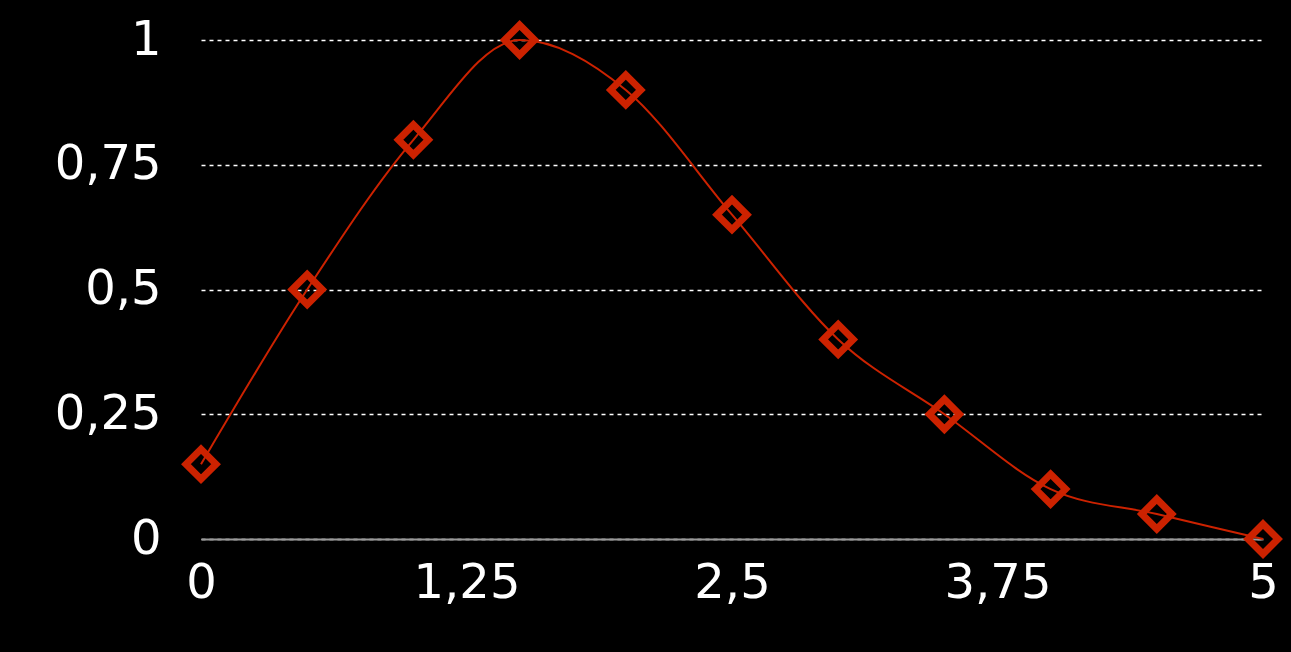  What do you see at coordinates (146, 536) in the screenshot?
I see `y-tick-label: 0` at bounding box center [146, 536].